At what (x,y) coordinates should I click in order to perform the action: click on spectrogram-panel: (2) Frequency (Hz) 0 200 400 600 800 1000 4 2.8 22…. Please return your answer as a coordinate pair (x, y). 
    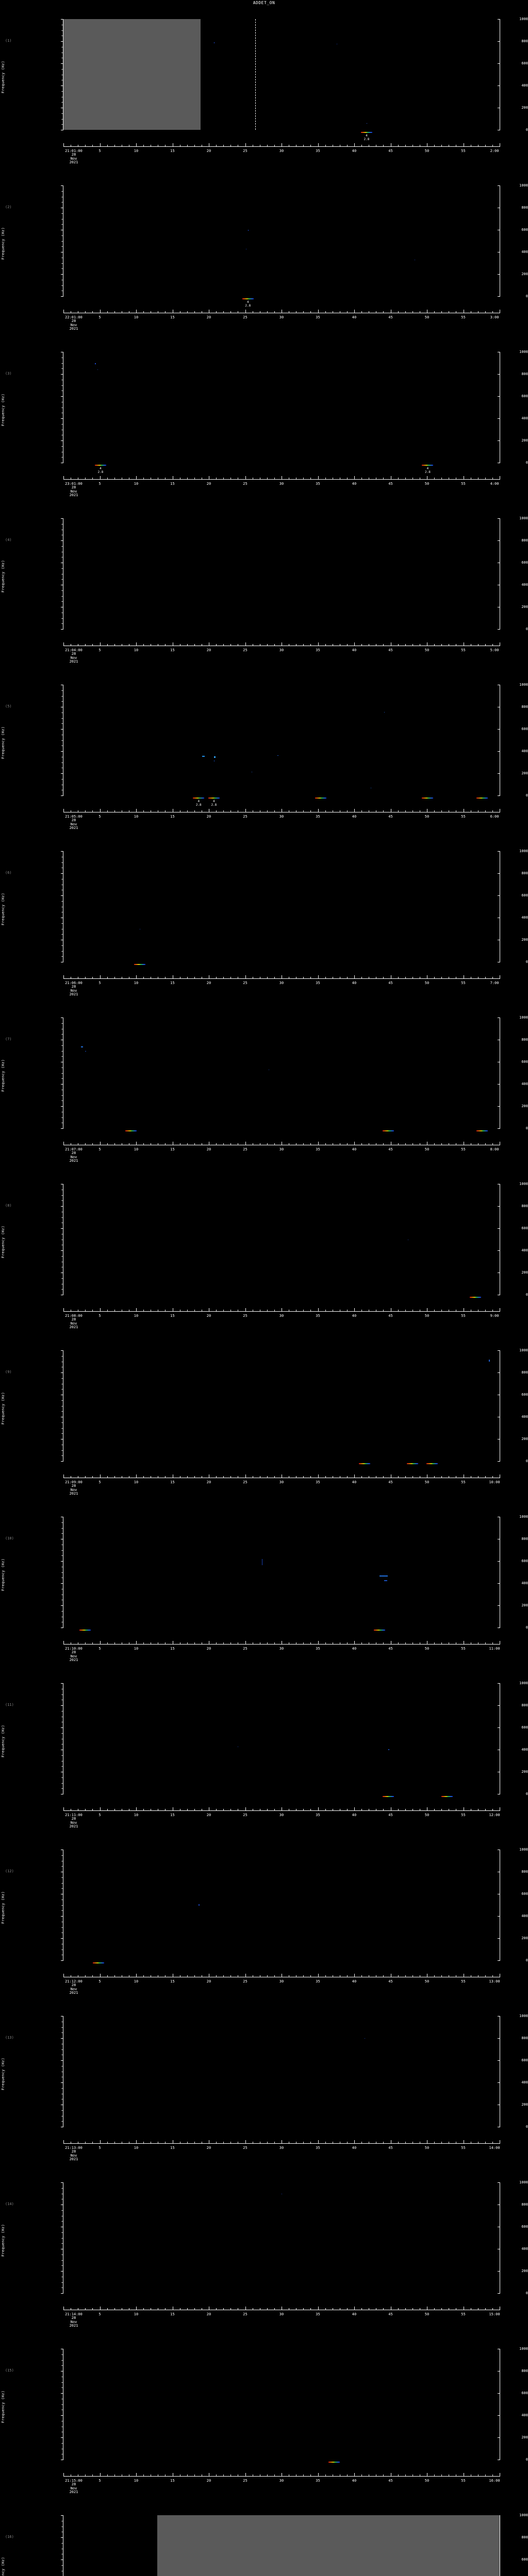
    Looking at the image, I should click on (264, 259).